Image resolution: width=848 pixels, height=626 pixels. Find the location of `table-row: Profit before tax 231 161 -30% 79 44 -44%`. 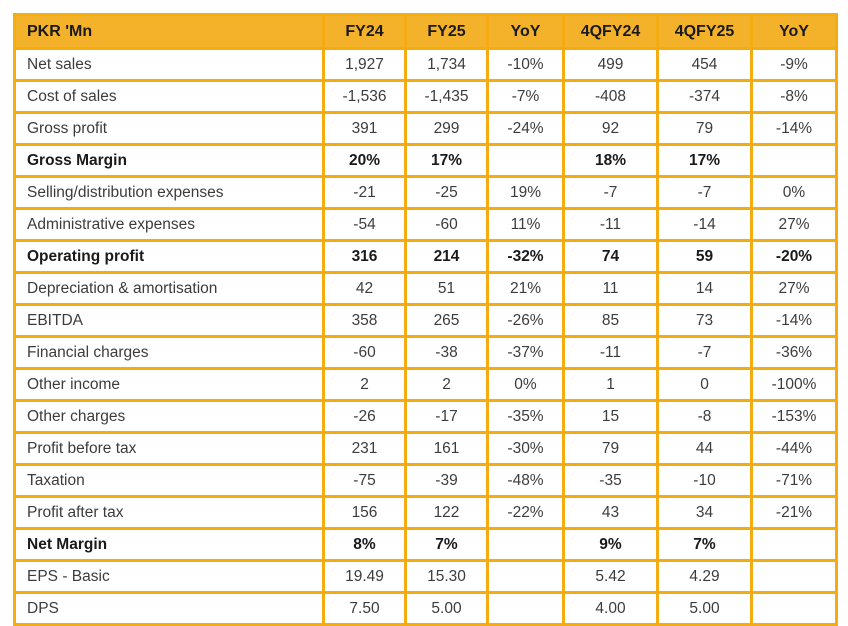

table-row: Profit before tax 231 161 -30% 79 44 -44% is located at coordinates (425, 448).